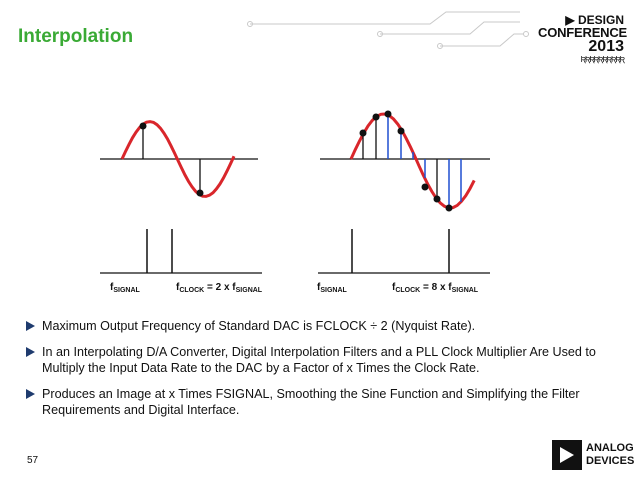  Describe the element at coordinates (403, 261) in the screenshot. I see `right-spectrum: fSIGNAL fCLOCK = 8 x fSIGNAL` at that location.